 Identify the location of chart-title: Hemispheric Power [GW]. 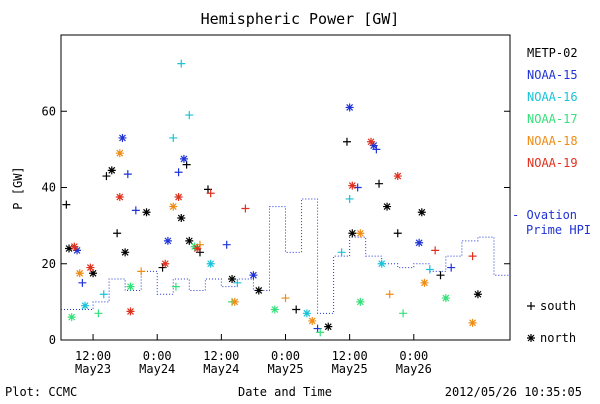
(300, 19).